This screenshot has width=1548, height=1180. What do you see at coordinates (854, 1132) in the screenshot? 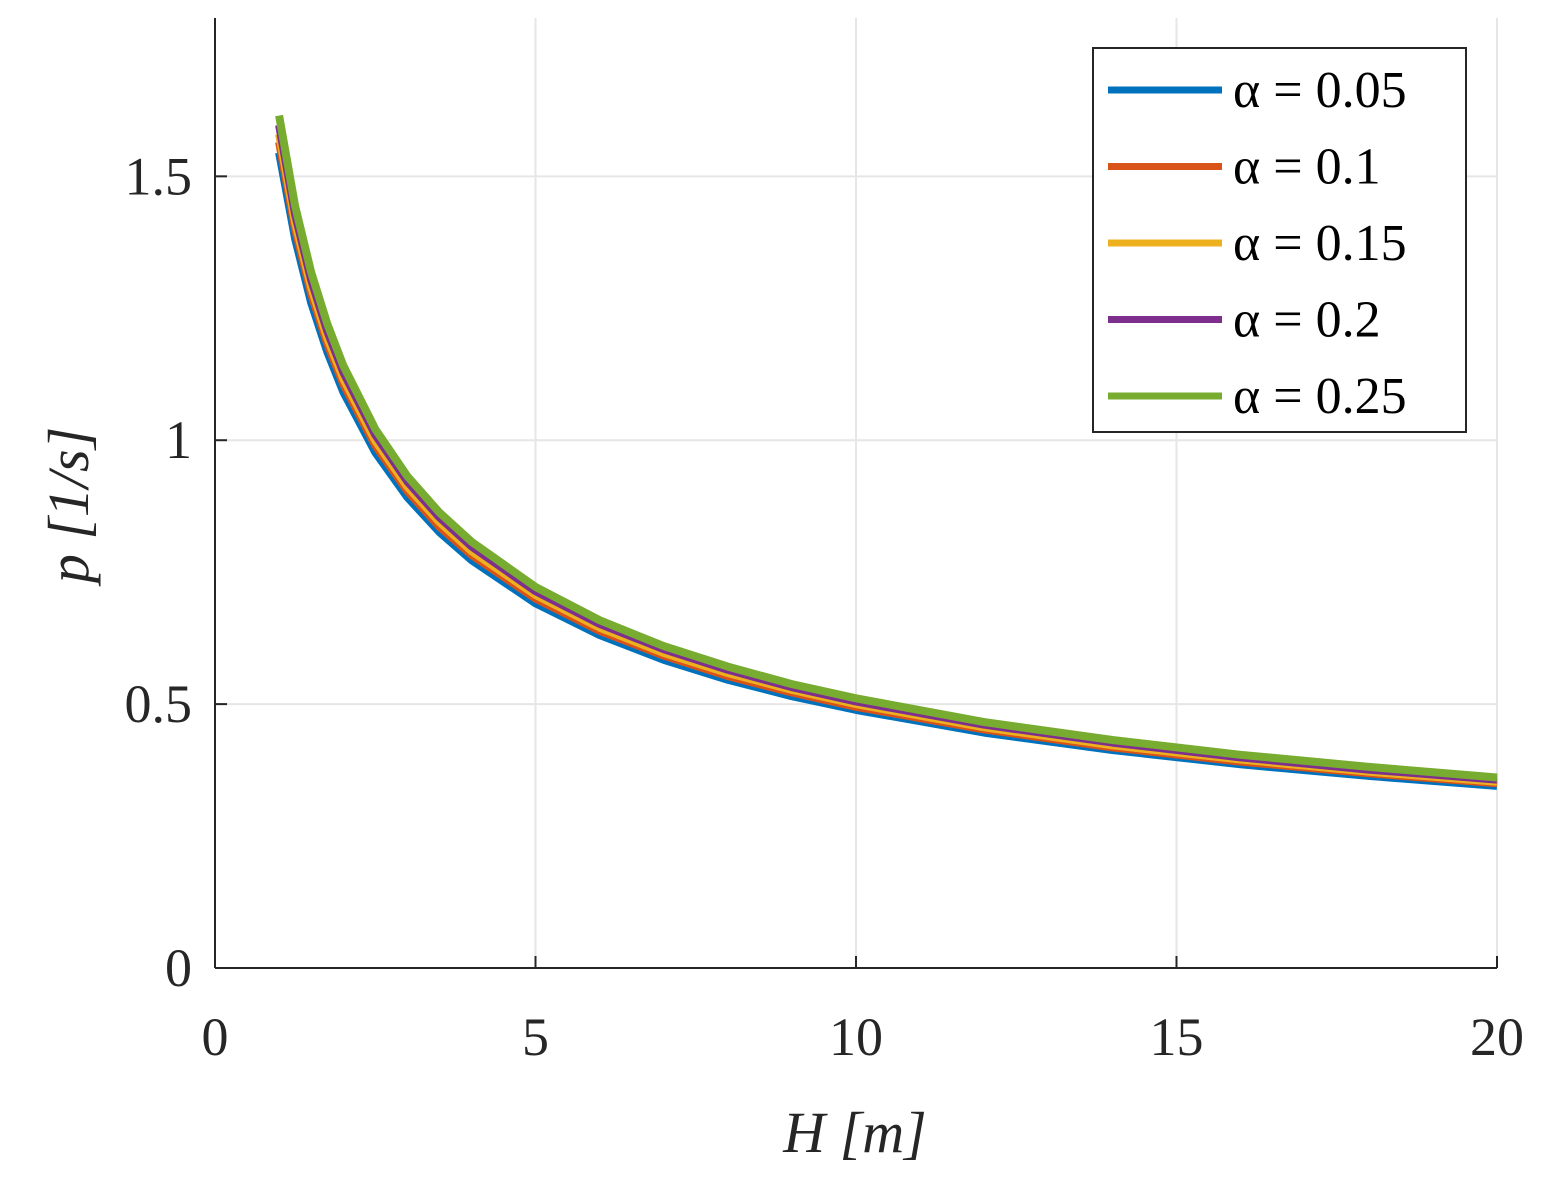
I see `x-axis-label: H [m]` at bounding box center [854, 1132].